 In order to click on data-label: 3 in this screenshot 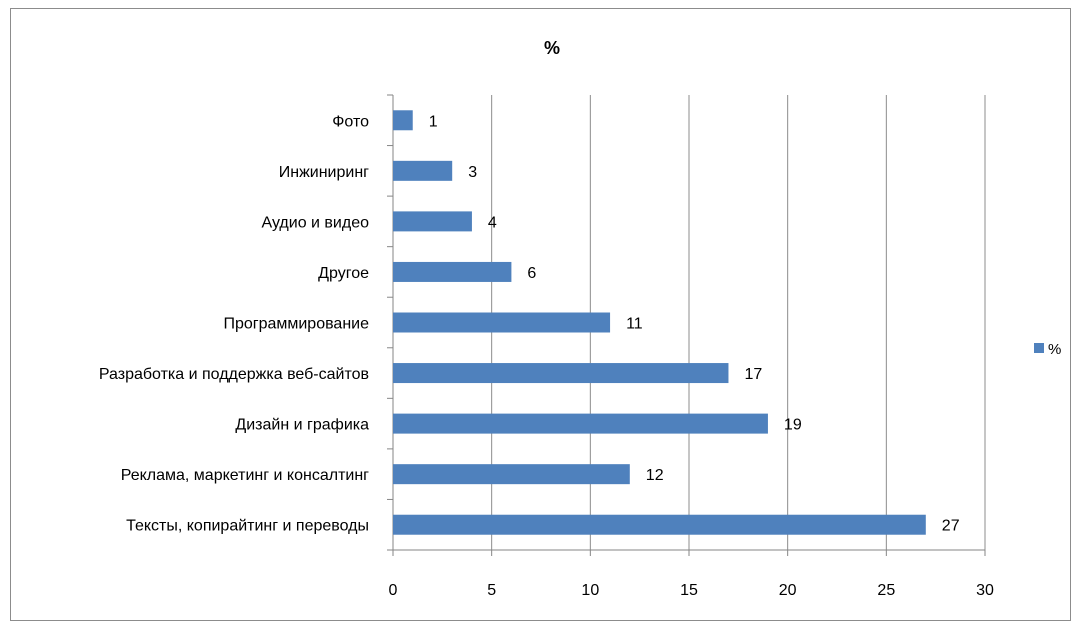, I will do `click(472, 172)`.